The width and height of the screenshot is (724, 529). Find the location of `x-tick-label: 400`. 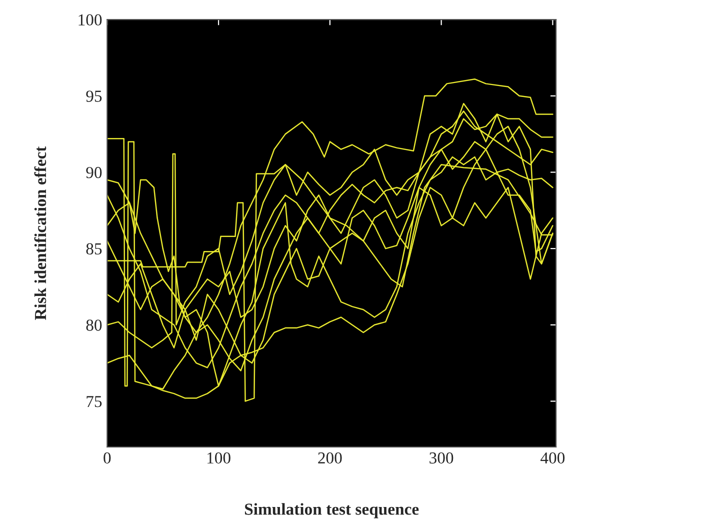

x-tick-label: 400 is located at coordinates (552, 458).